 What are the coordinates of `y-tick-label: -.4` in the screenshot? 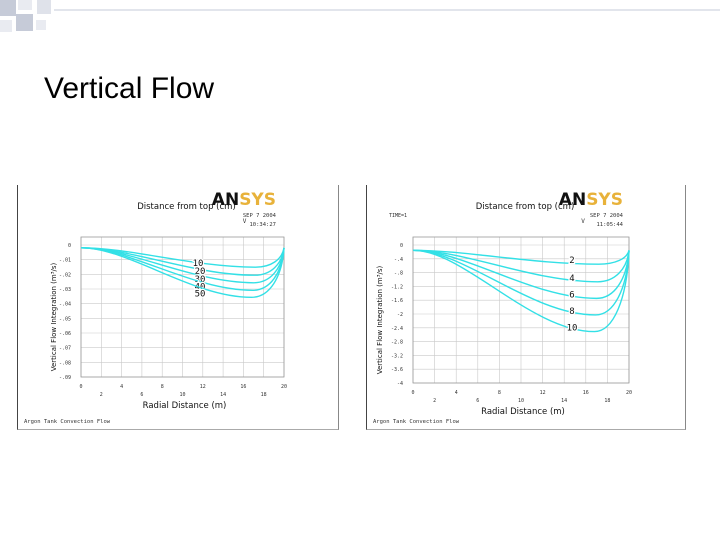 It's located at (398, 260).